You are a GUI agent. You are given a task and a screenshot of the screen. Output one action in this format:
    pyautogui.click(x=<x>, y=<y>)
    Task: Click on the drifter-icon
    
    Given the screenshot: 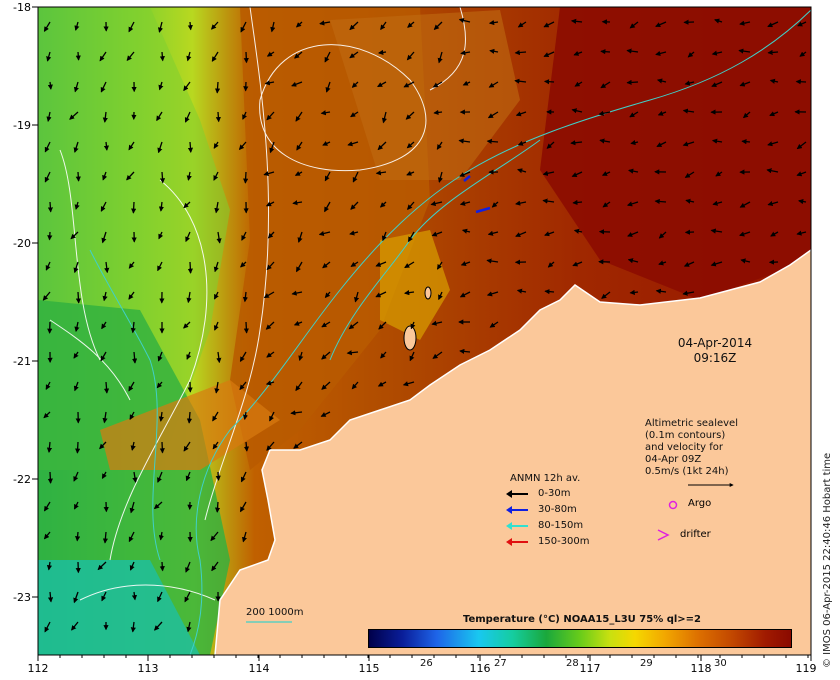 What is the action you would take?
    pyautogui.click(x=663, y=535)
    